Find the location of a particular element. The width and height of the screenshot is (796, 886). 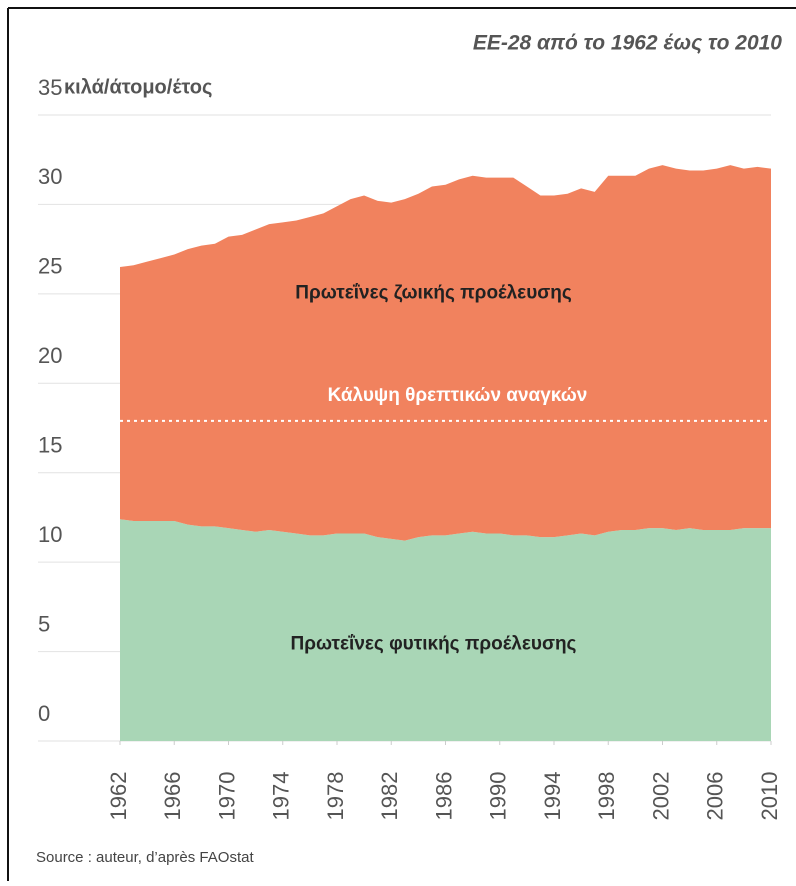

x-tick-label: 1994 is located at coordinates (552, 796).